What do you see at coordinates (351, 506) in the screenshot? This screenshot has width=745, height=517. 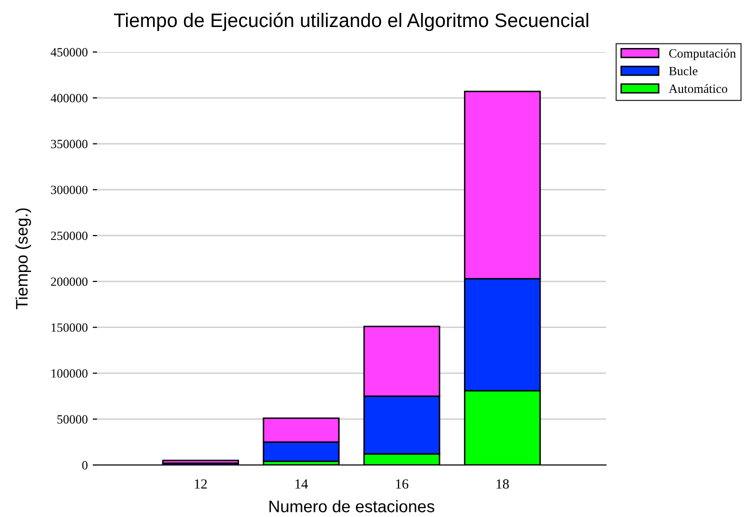 I see `x-axis-title: Numero de estaciones` at bounding box center [351, 506].